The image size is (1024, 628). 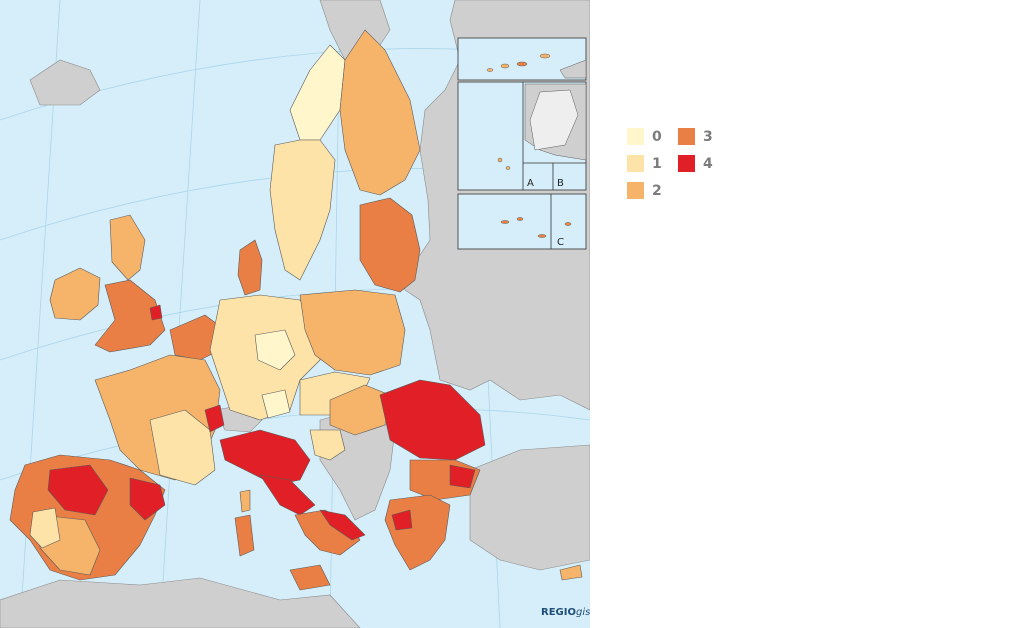 I want to click on inset-label-a: A, so click(x=530, y=183).